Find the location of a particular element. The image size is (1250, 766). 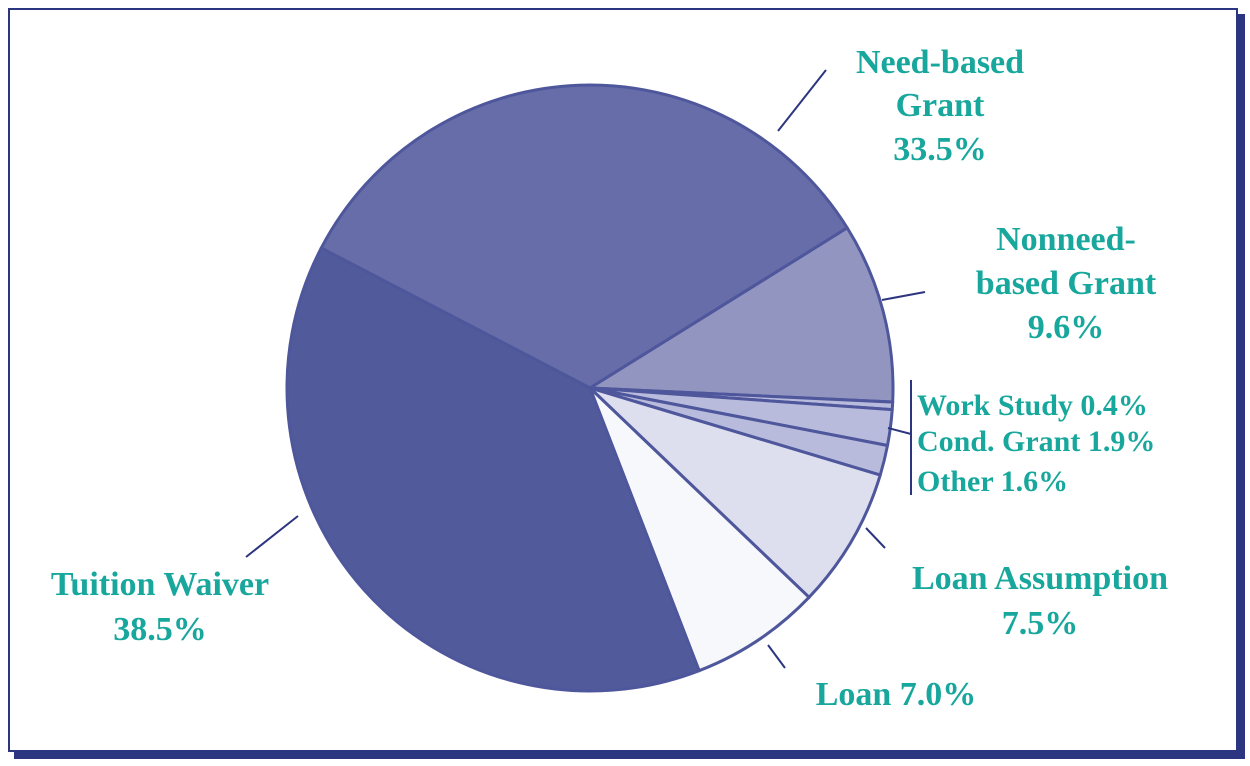

label-need-based-value: 33.5% is located at coordinates (940, 149).